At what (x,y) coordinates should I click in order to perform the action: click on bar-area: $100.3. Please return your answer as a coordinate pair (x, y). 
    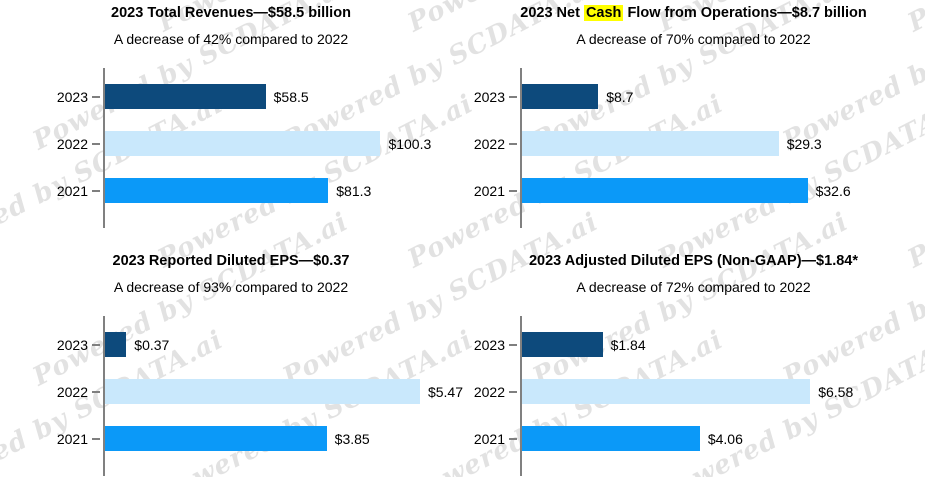
    Looking at the image, I should click on (282, 143).